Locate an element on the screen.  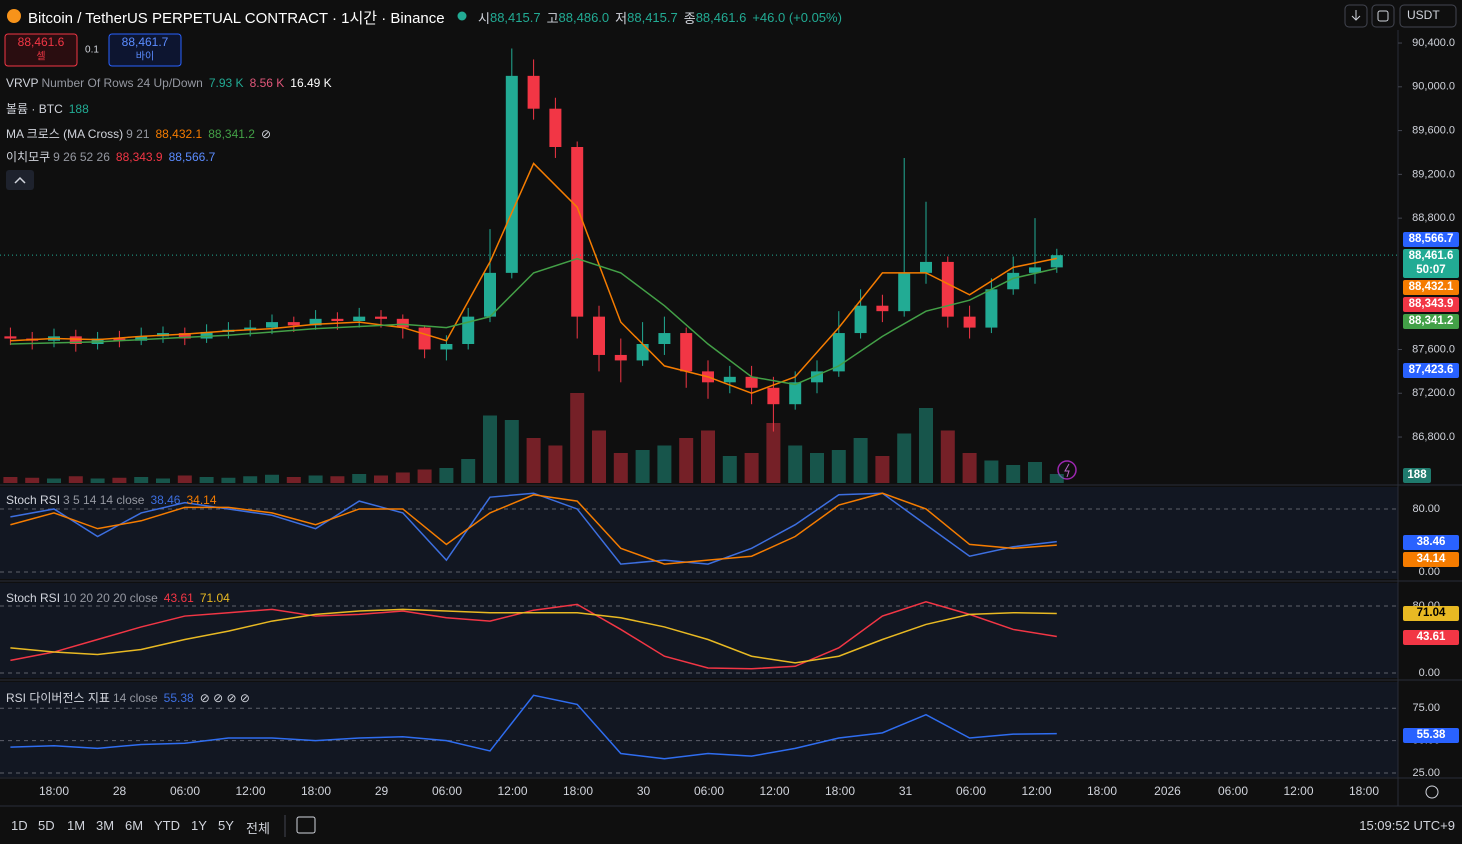
currency-button is located at coordinates (1428, 16).